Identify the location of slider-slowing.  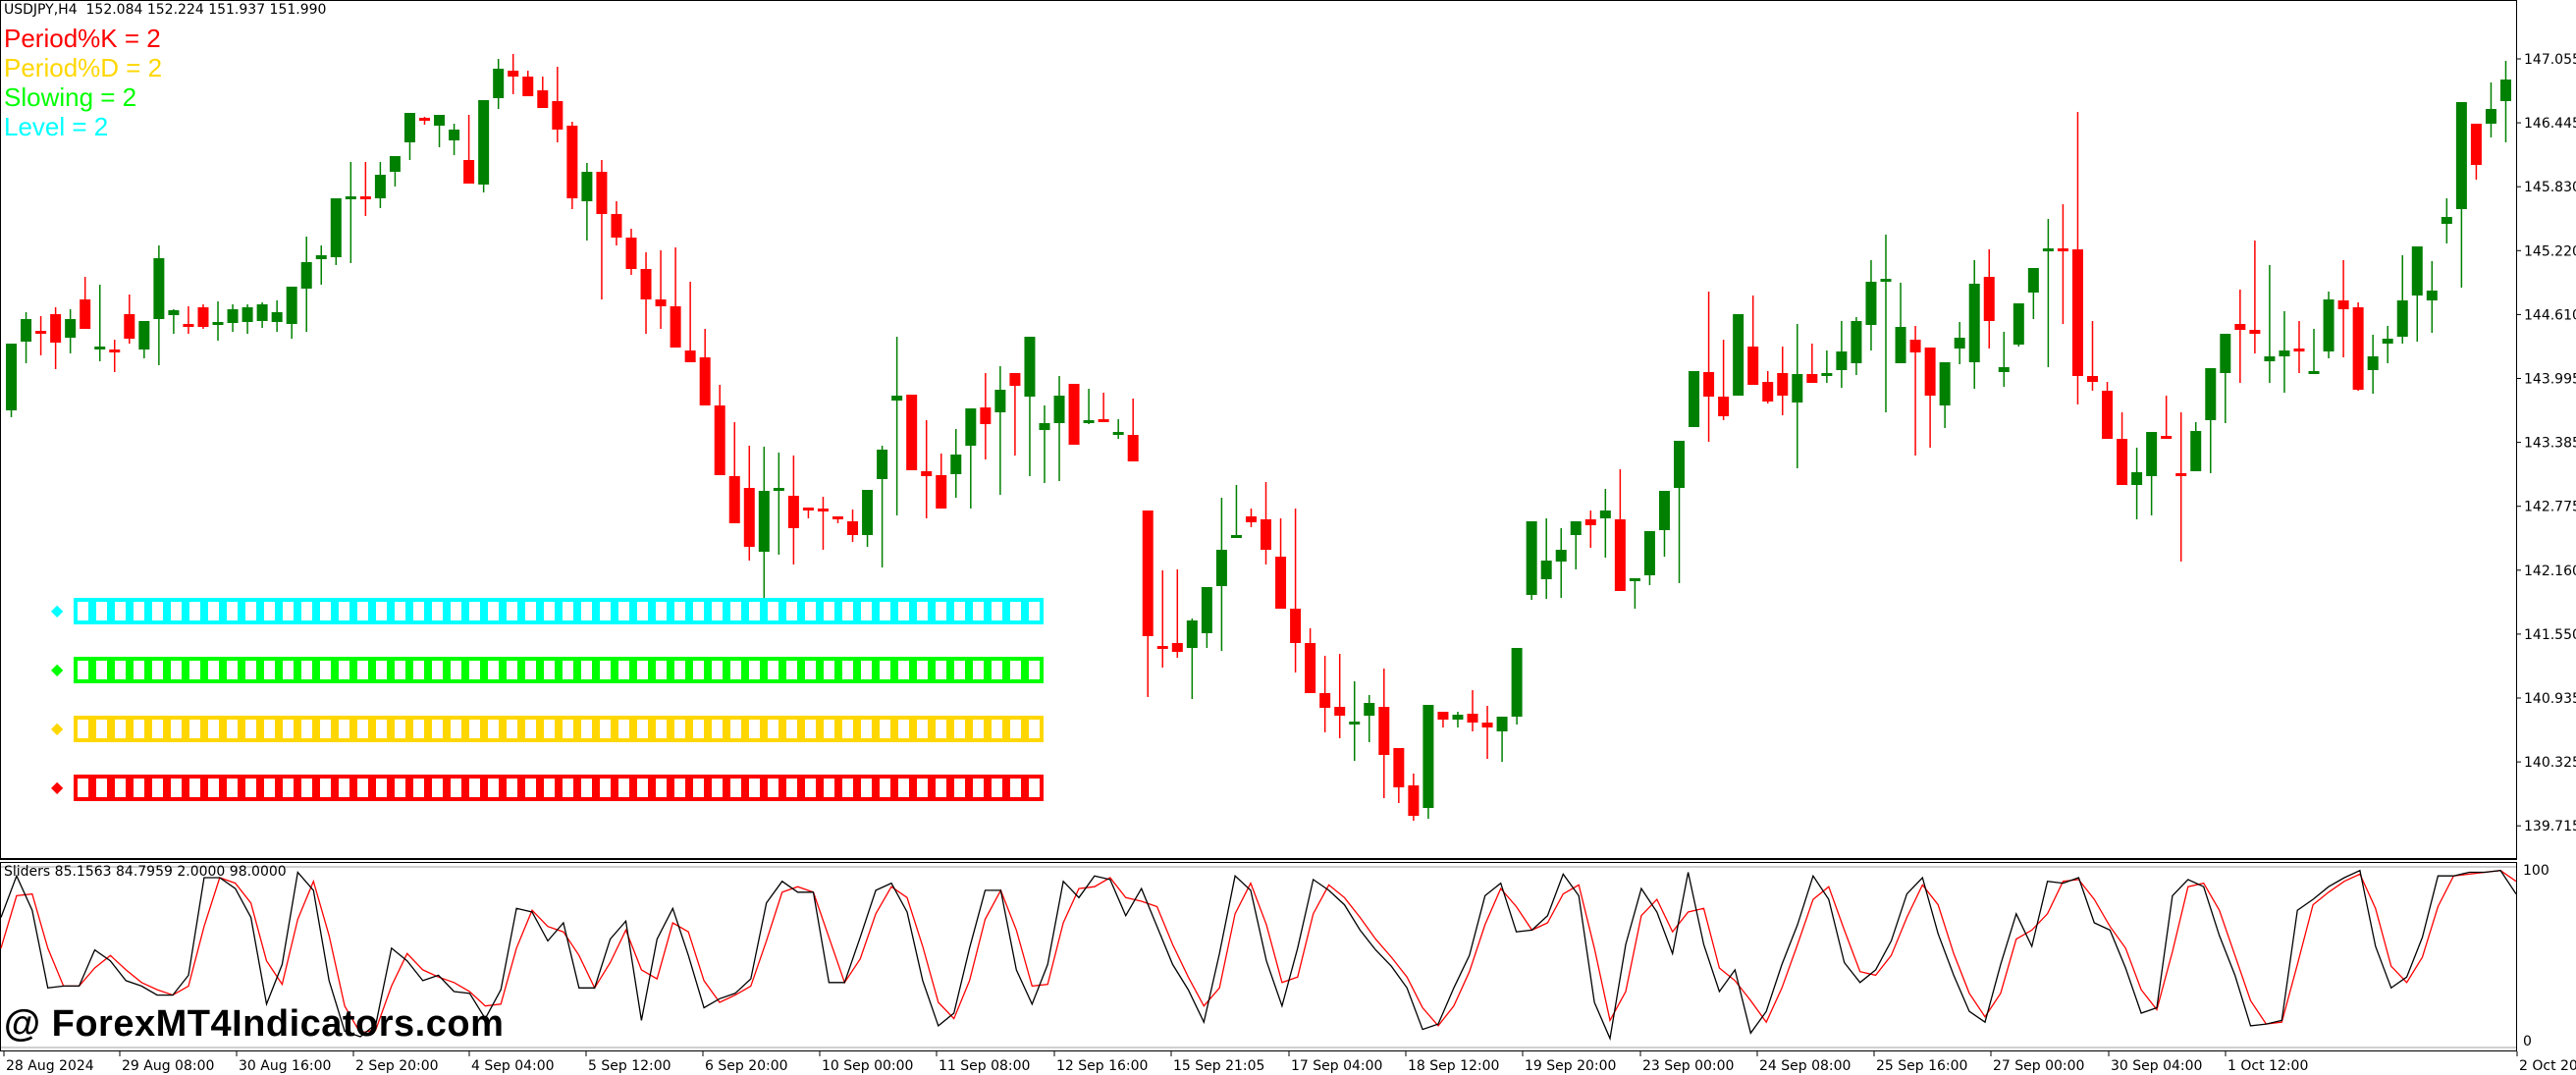
(559, 670).